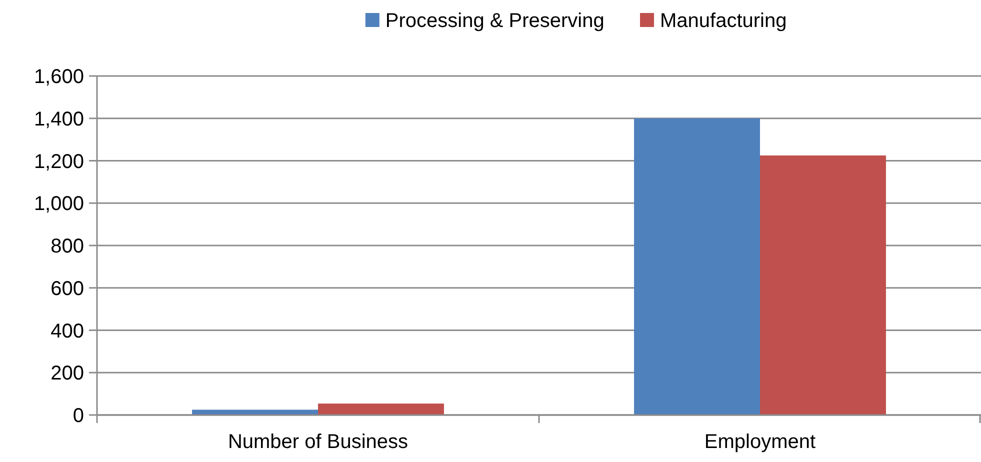 This screenshot has width=981, height=462. I want to click on y-tick-label: 0, so click(78, 416).